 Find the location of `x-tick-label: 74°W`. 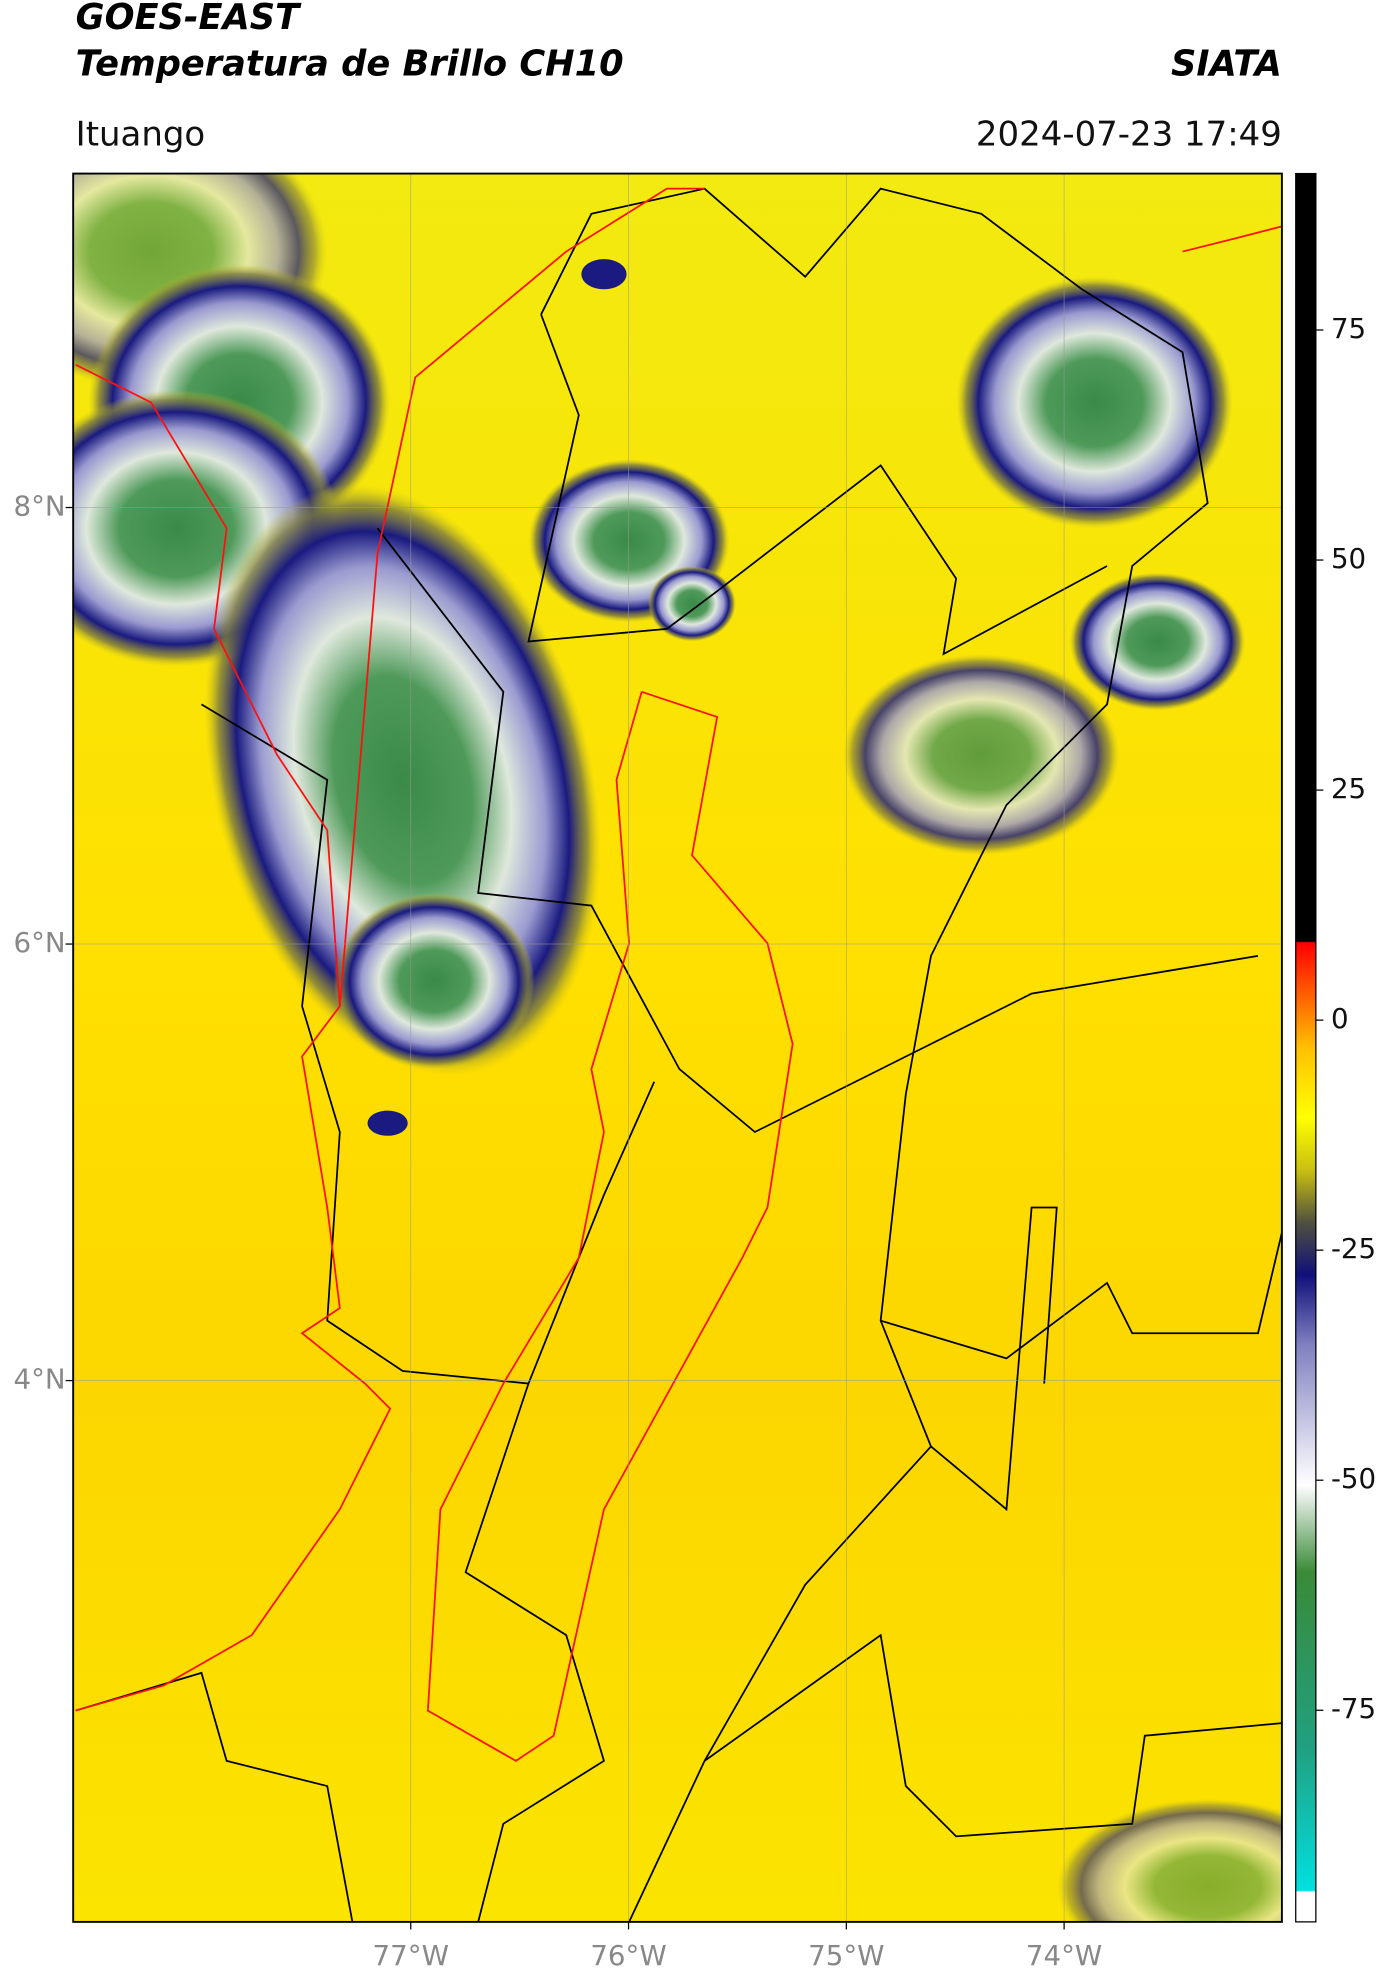

x-tick-label: 74°W is located at coordinates (1064, 1955).